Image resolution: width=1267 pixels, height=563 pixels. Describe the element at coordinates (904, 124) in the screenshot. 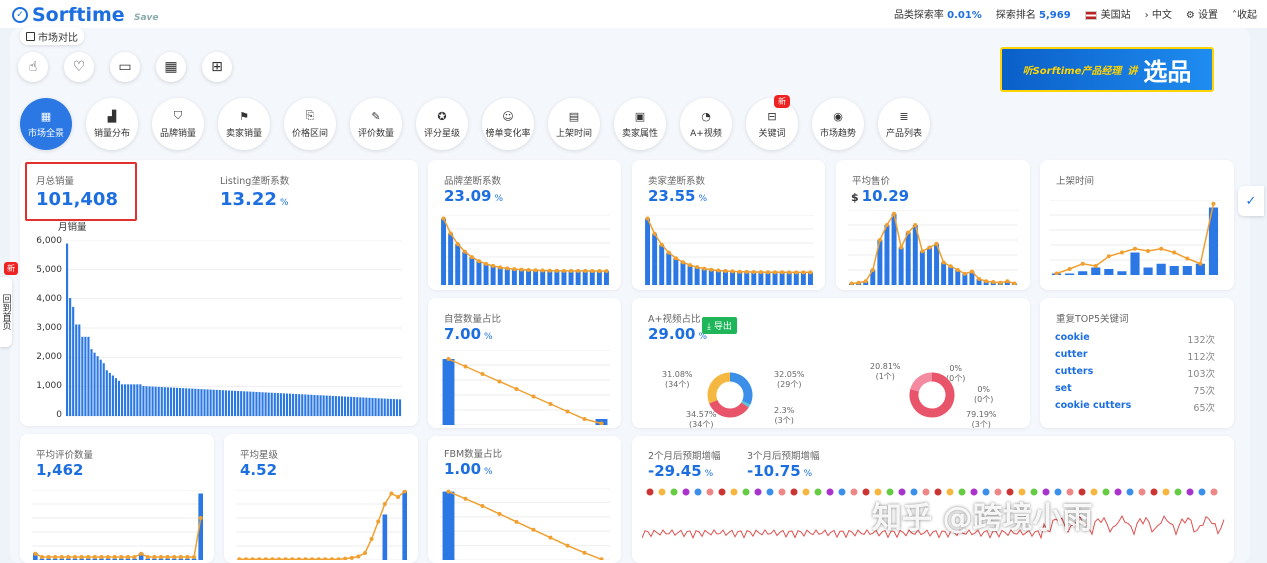

I see `nav-item-13: ≣ 产品列表` at that location.